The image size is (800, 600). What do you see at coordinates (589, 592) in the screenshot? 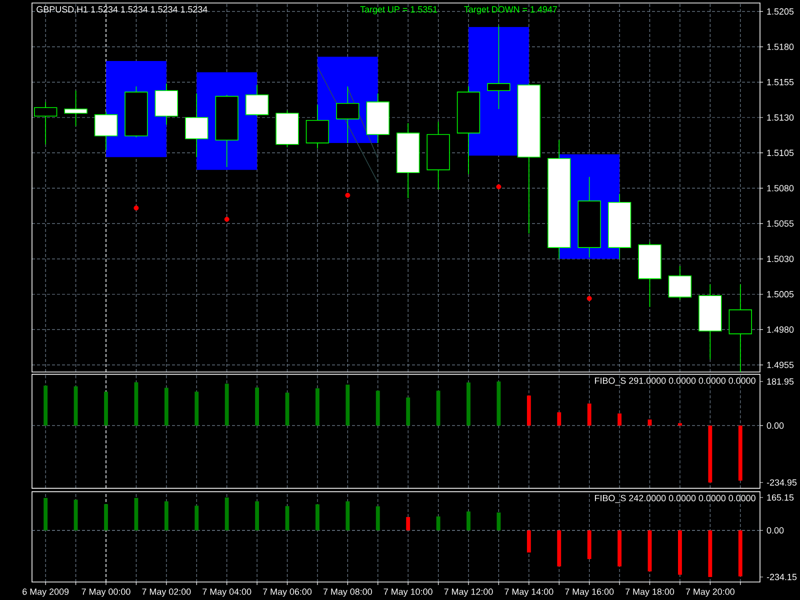
I see `x-tick-label: 7 May 16:00` at bounding box center [589, 592].